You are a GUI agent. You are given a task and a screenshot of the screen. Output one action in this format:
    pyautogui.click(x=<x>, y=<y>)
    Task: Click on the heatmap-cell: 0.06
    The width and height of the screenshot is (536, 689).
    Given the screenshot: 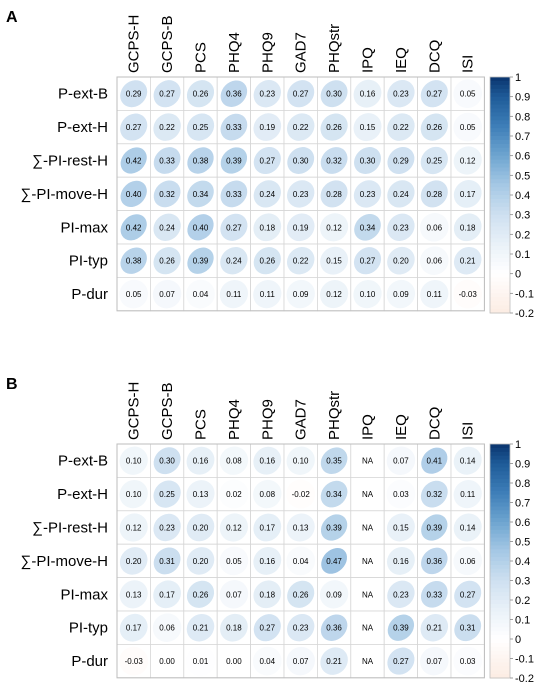 What is the action you would take?
    pyautogui.click(x=434, y=260)
    